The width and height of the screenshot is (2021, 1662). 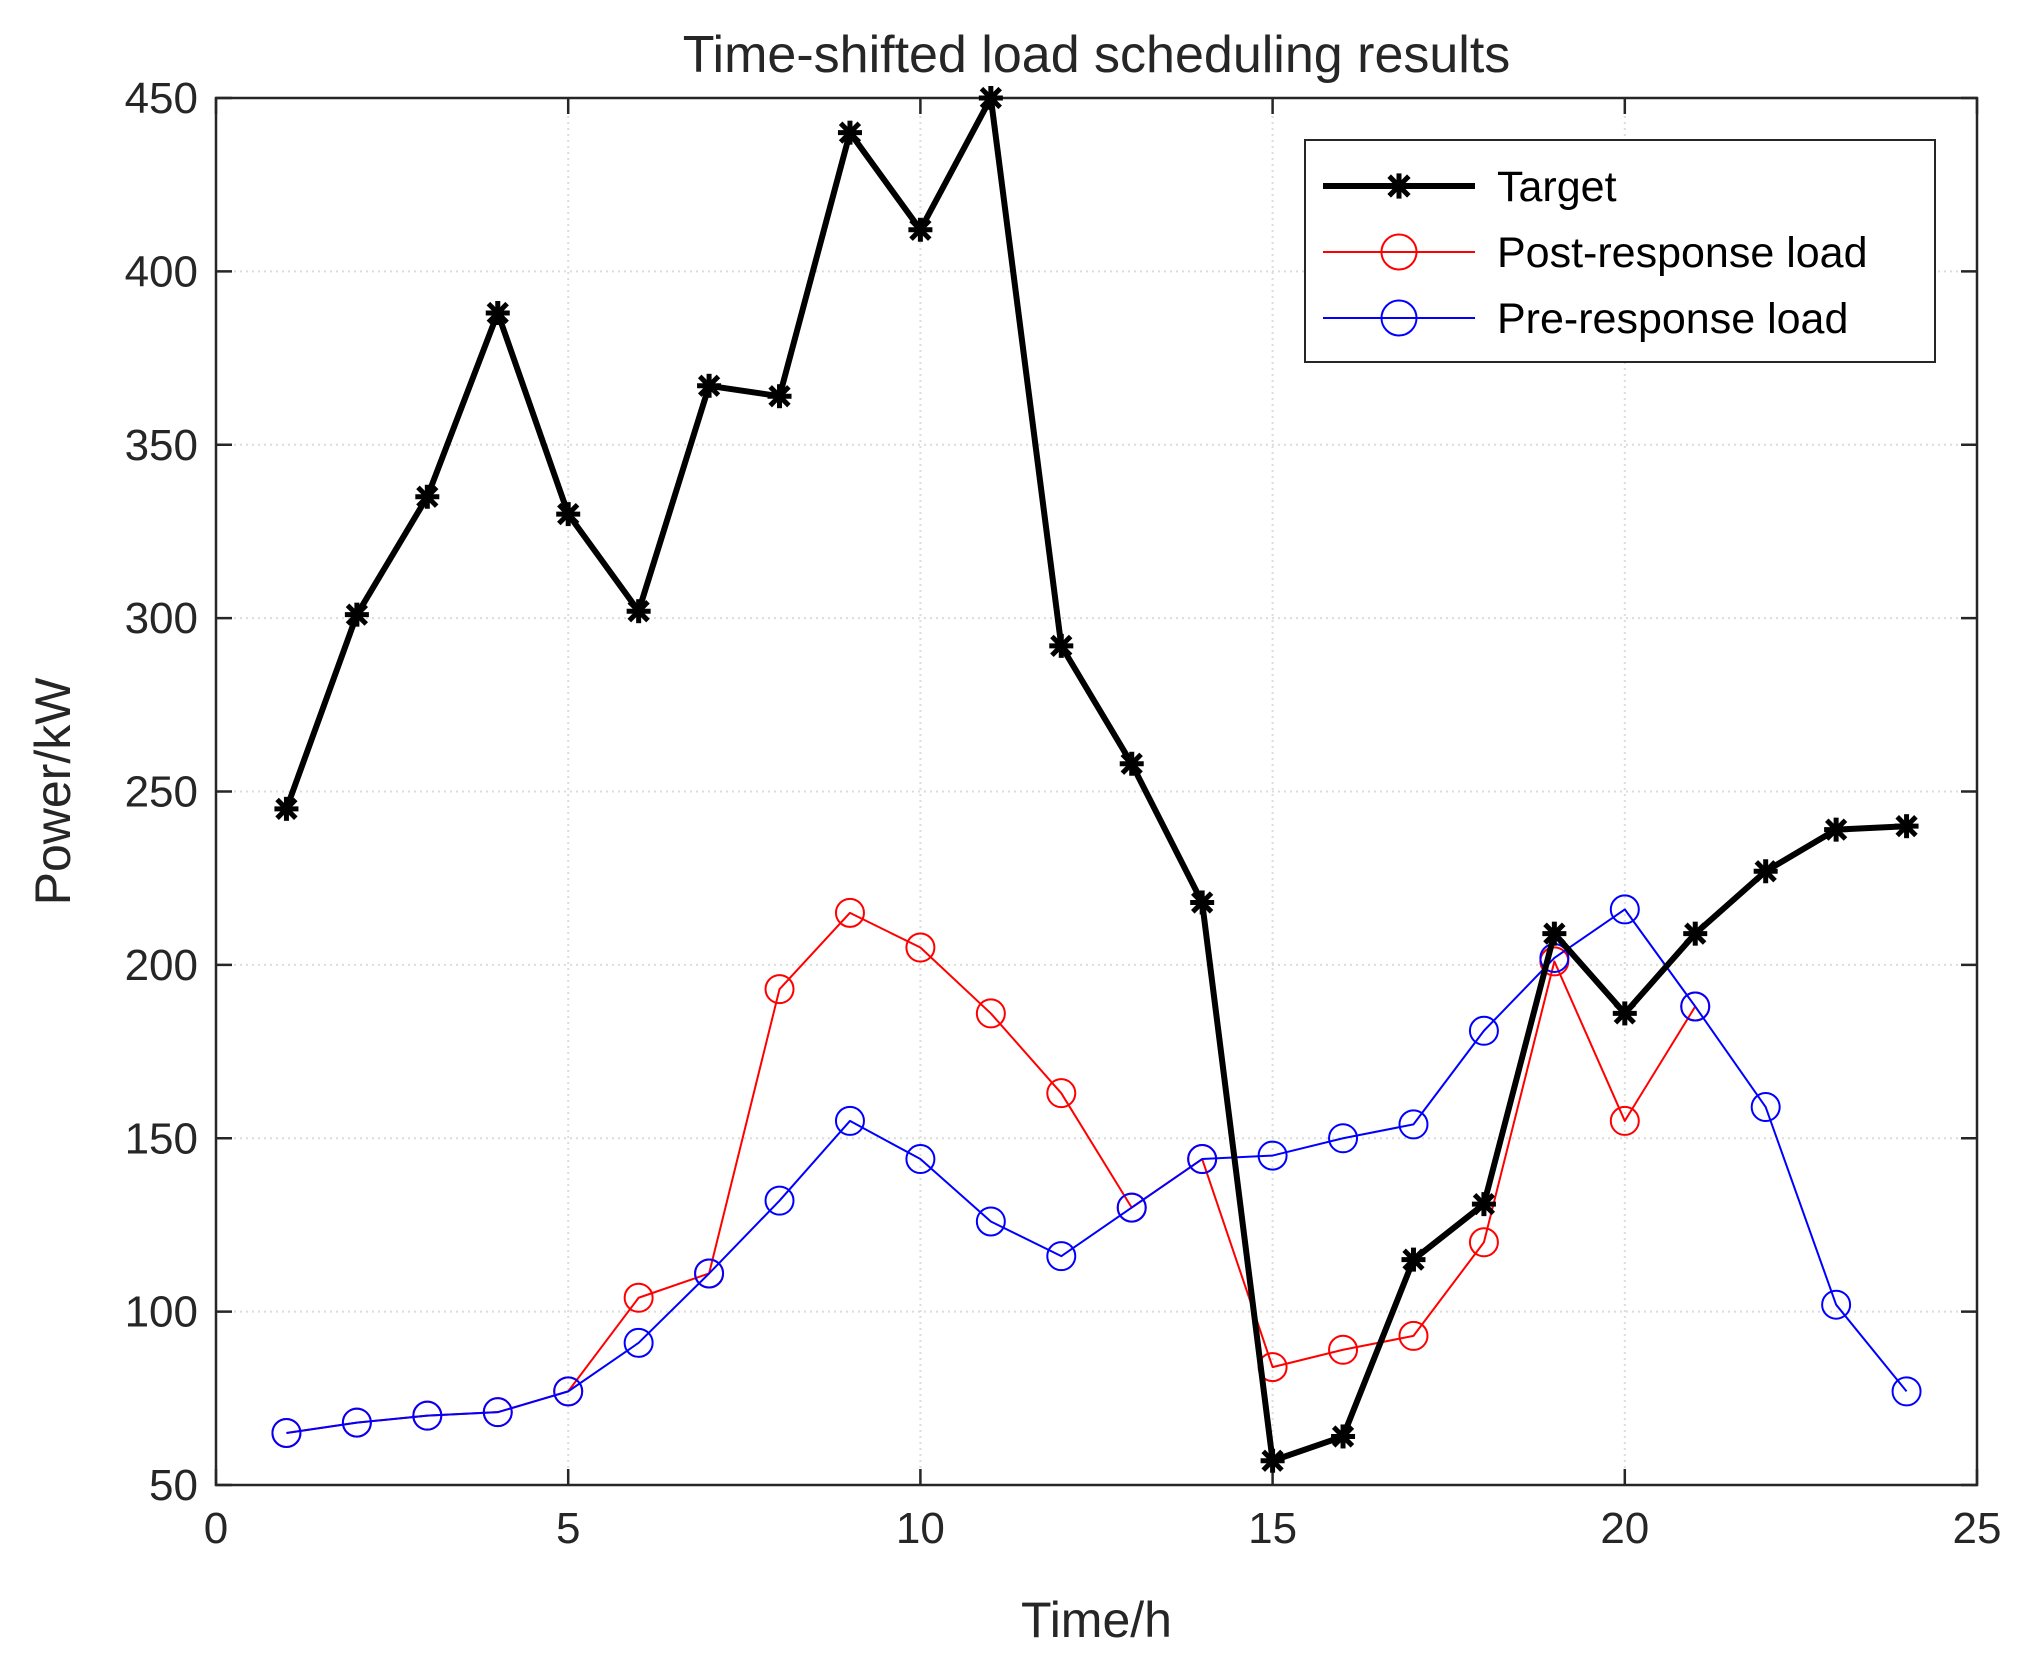 I want to click on legend-entry-target: Target, so click(x=1470, y=187).